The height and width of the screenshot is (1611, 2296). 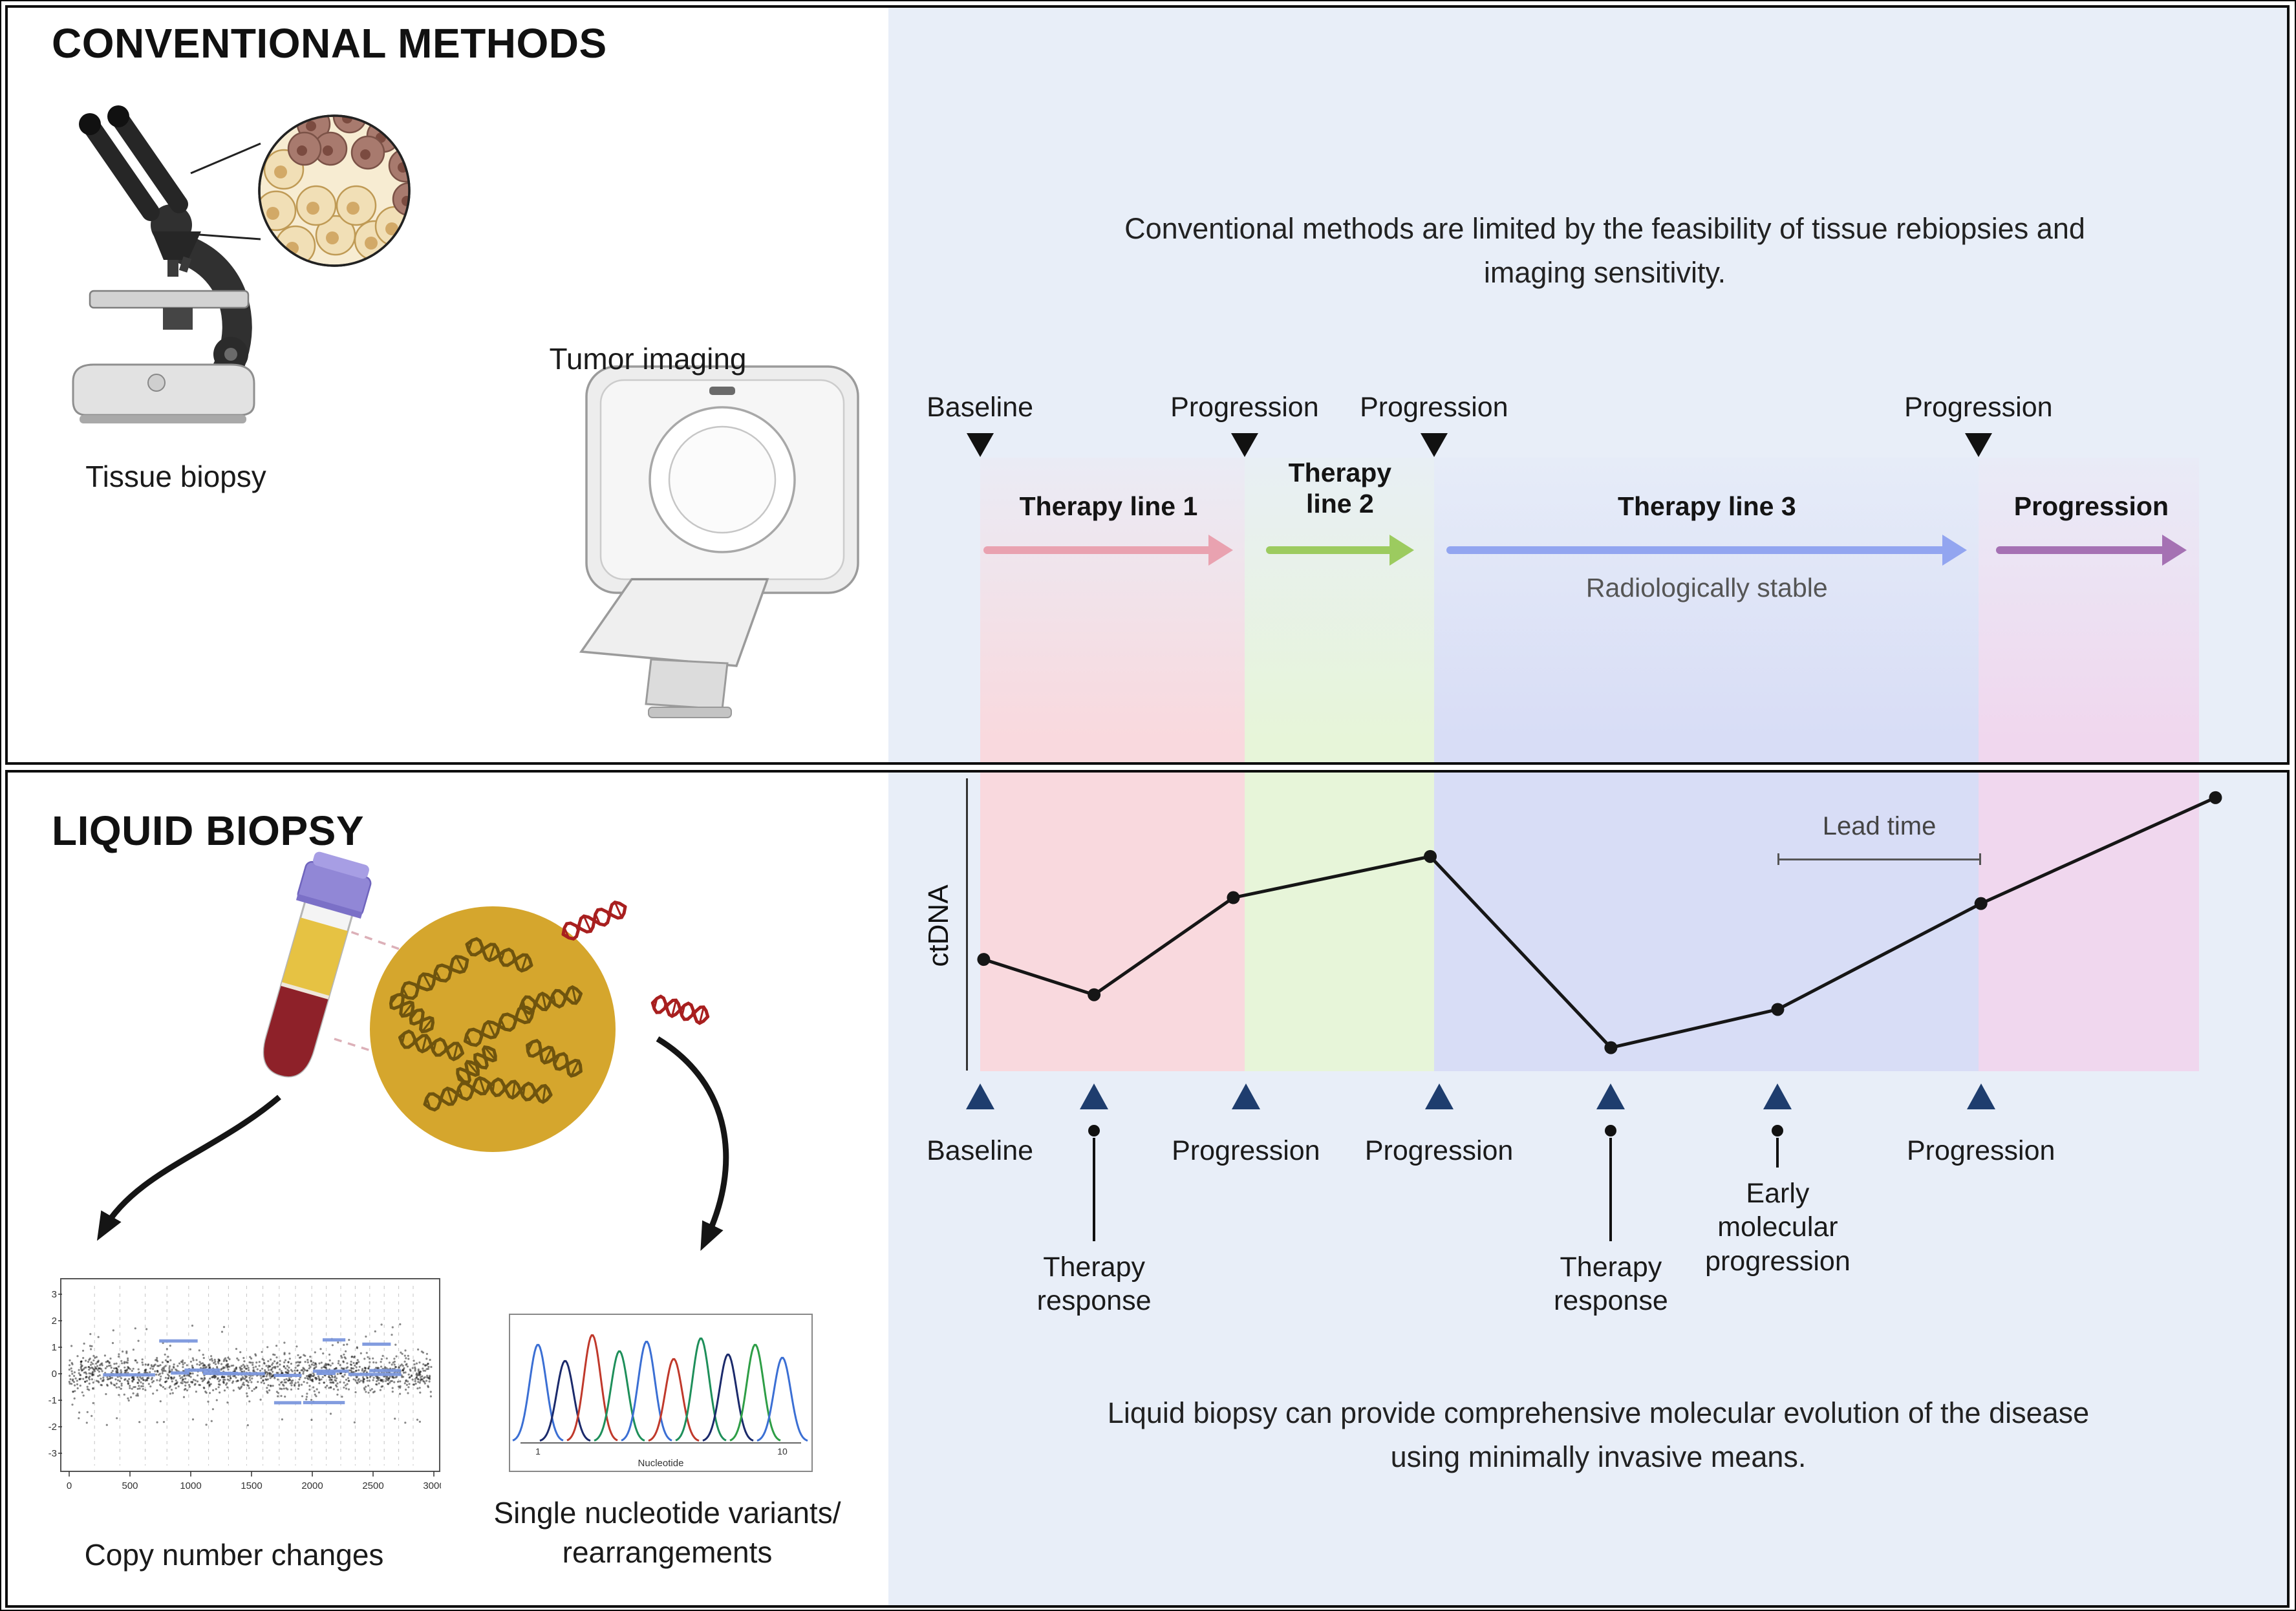 What do you see at coordinates (1879, 826) in the screenshot?
I see `lead-time-label: Lead time` at bounding box center [1879, 826].